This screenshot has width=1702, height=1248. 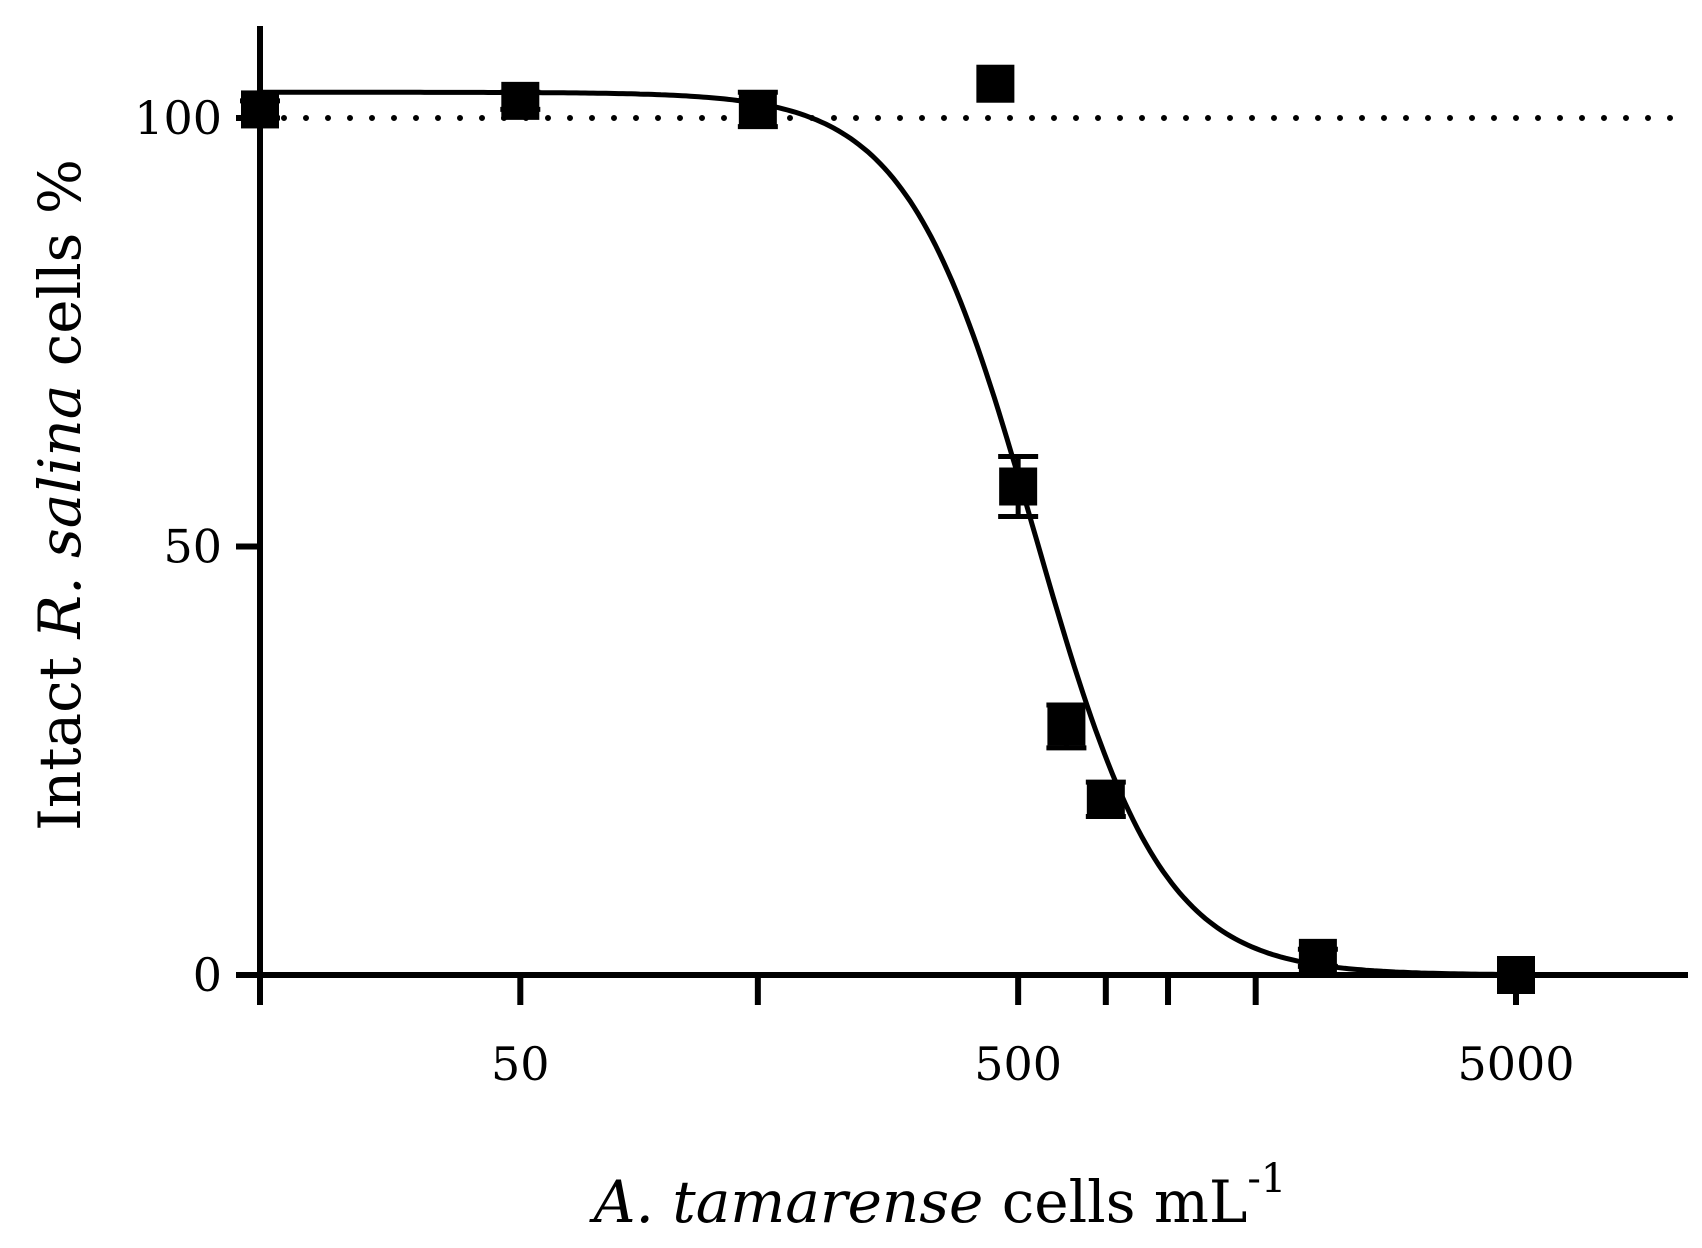 I want to click on x-axis-title-part-2: -1, so click(x=1266, y=1179).